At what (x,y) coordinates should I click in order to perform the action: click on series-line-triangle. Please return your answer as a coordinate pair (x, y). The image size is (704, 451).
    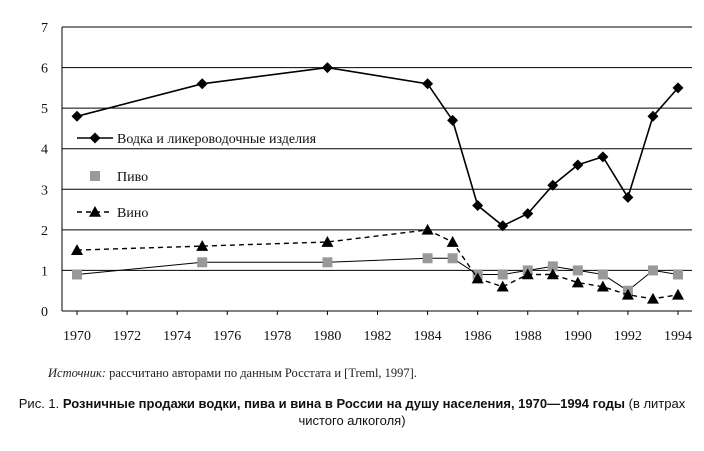
    Looking at the image, I should click on (377, 264).